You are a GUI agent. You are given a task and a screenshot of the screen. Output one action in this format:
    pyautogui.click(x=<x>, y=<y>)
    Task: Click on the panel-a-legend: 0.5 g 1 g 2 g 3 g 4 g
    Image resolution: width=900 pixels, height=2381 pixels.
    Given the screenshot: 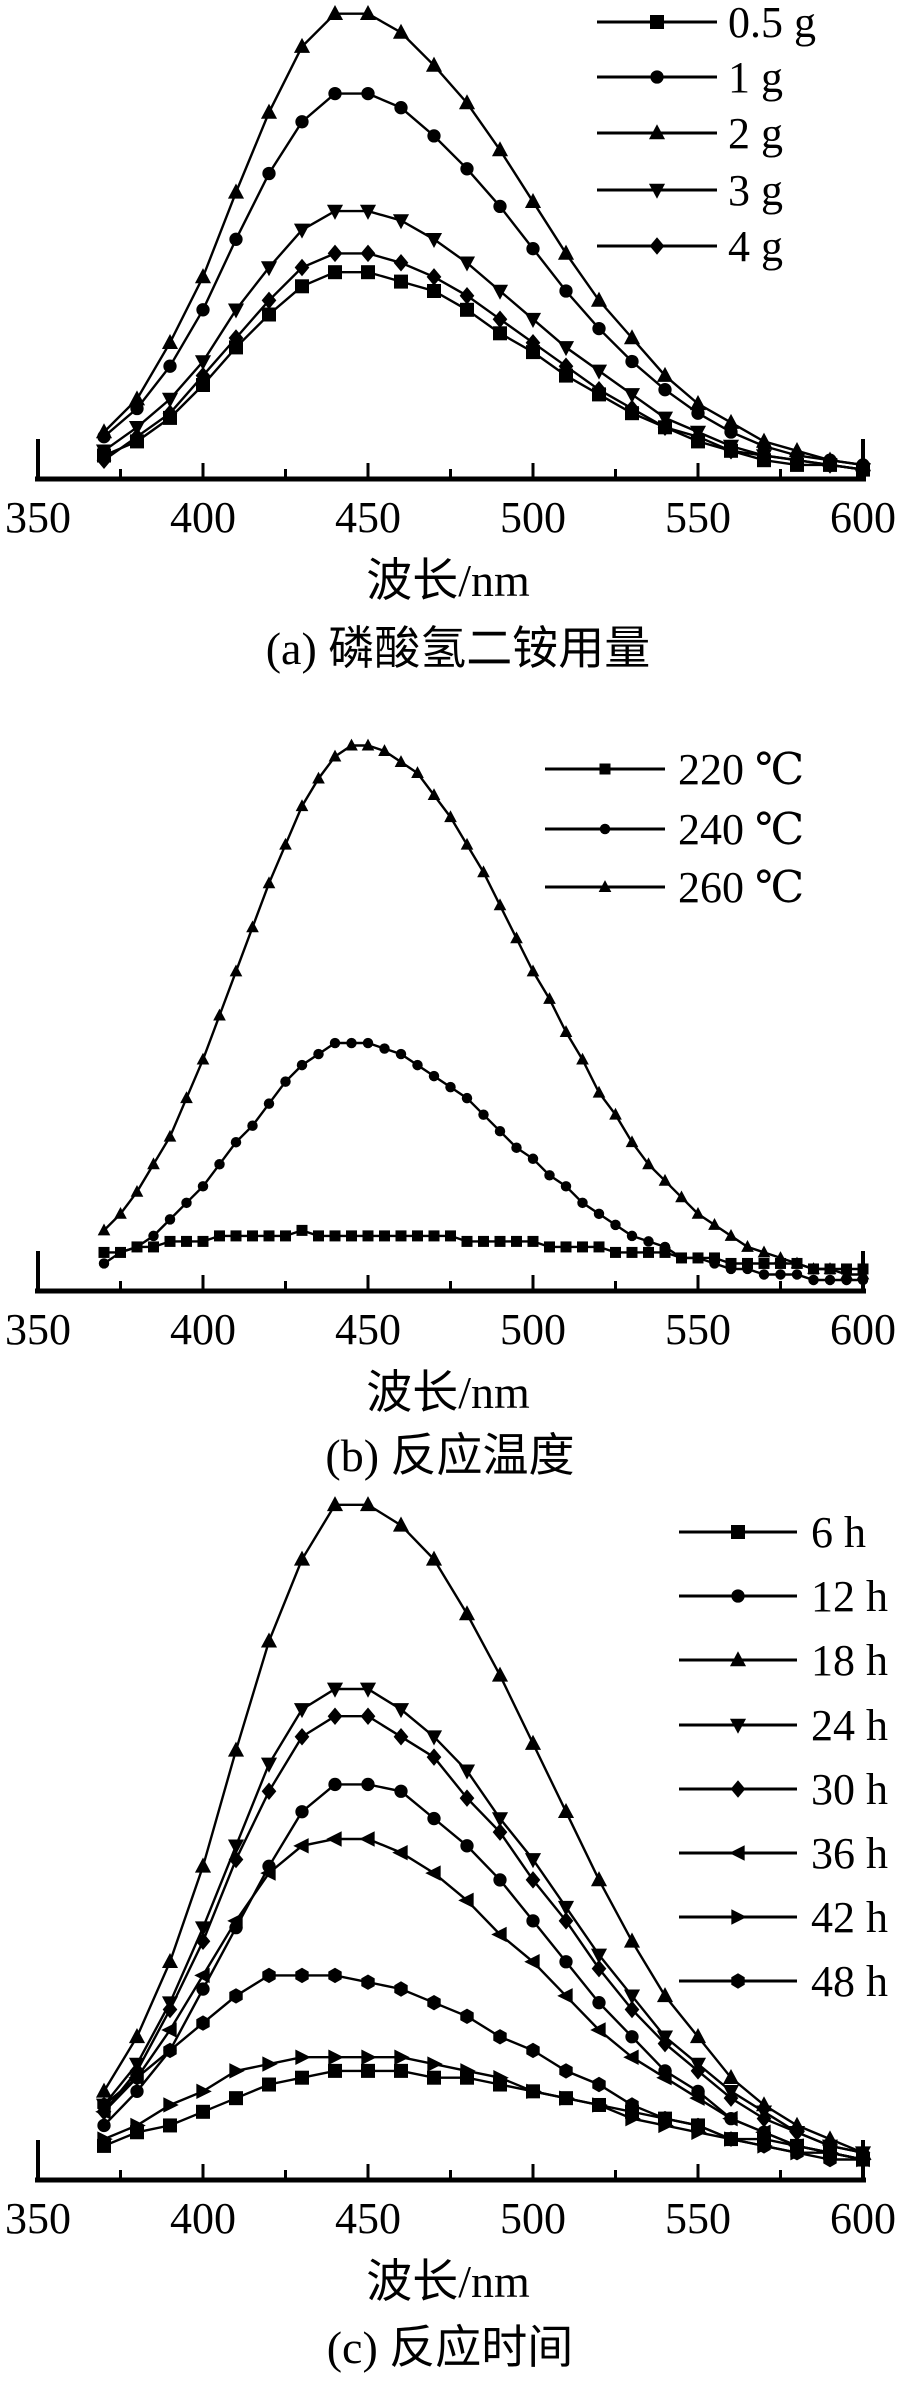 What is the action you would take?
    pyautogui.click(x=706, y=135)
    